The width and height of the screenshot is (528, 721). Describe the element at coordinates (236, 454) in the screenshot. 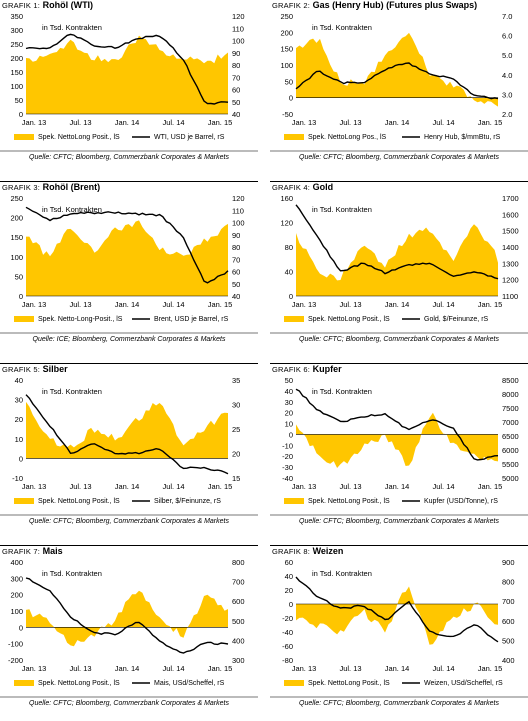

I see `right-tick-label: 20` at that location.